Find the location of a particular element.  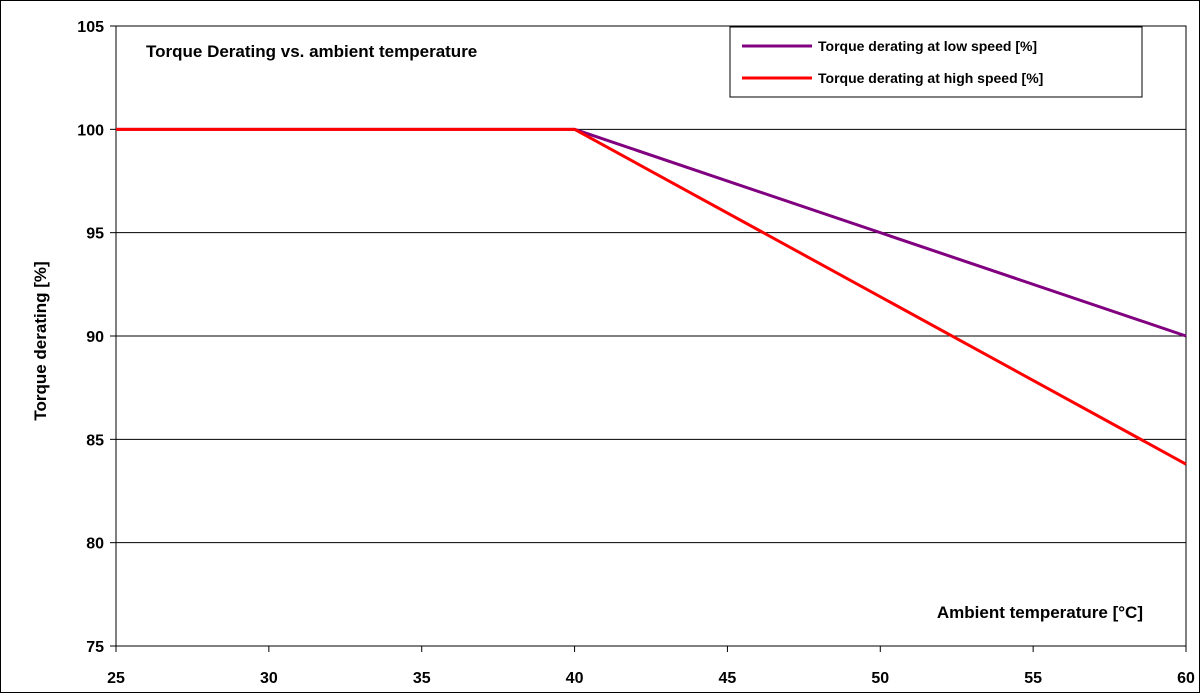

y-axis-title: Torque derating [%] is located at coordinates (40, 340).